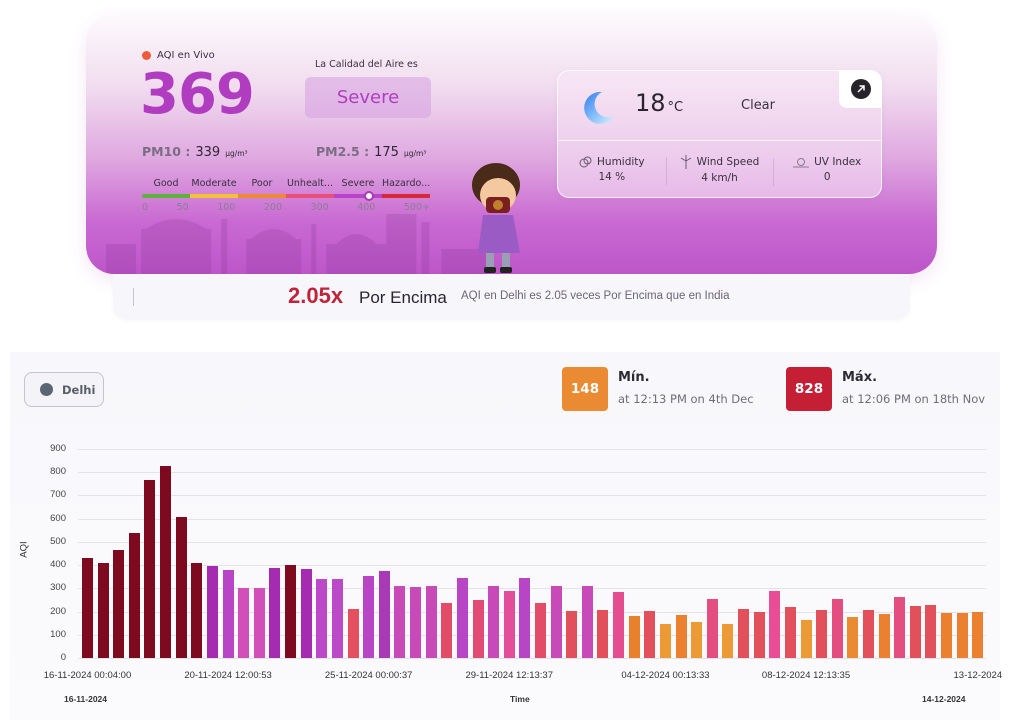 Image resolution: width=1024 pixels, height=720 pixels. What do you see at coordinates (509, 675) in the screenshot?
I see `x-tick-label: 29-11-2024 12:13:37` at bounding box center [509, 675].